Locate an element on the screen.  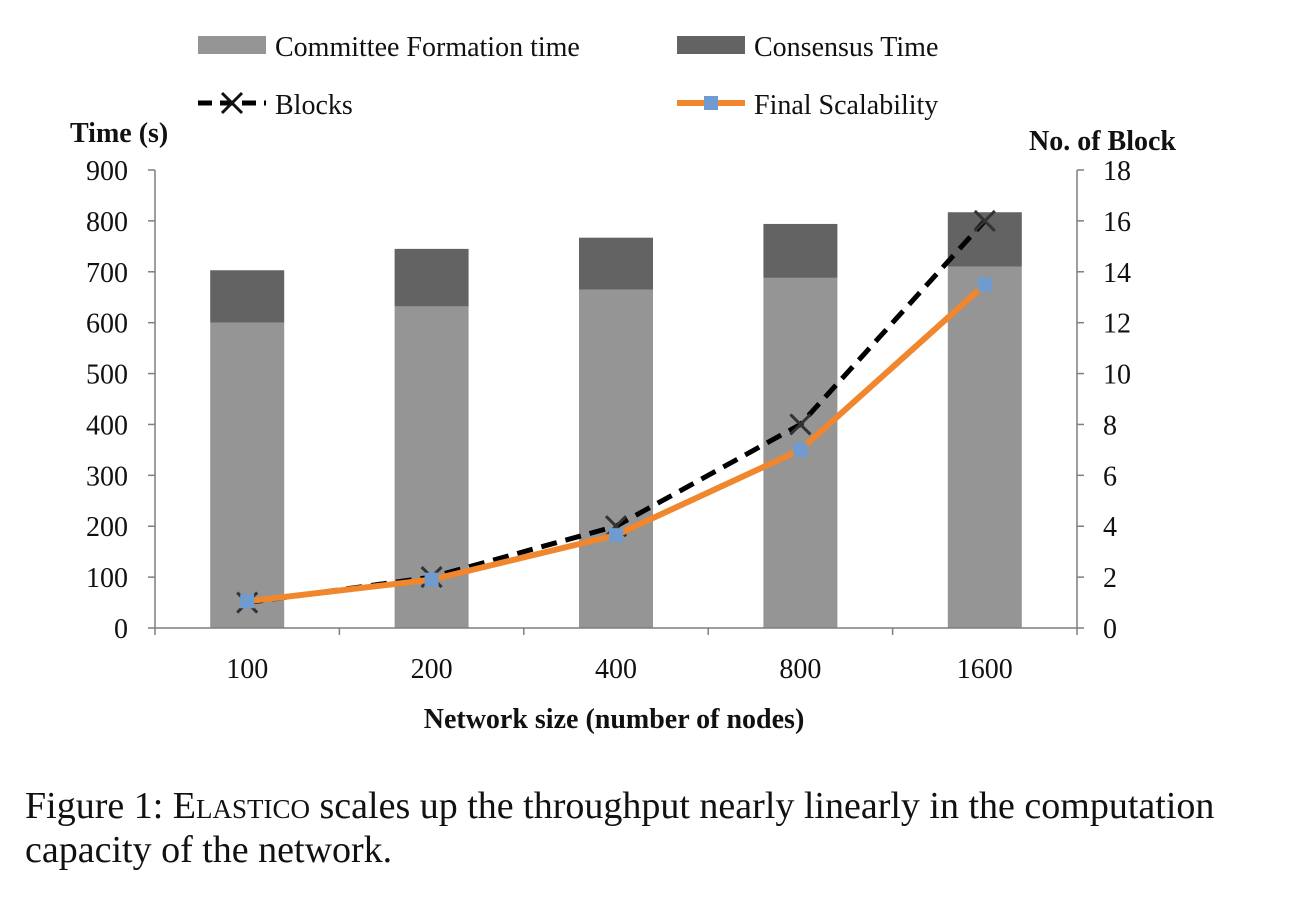
y-tick-label: 200 is located at coordinates (107, 527).